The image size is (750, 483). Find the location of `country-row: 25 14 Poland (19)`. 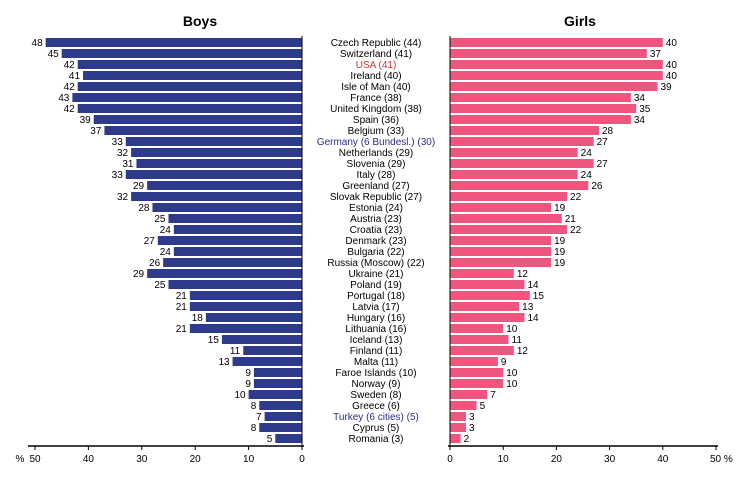

country-row: 25 14 Poland (19) is located at coordinates (346, 285).